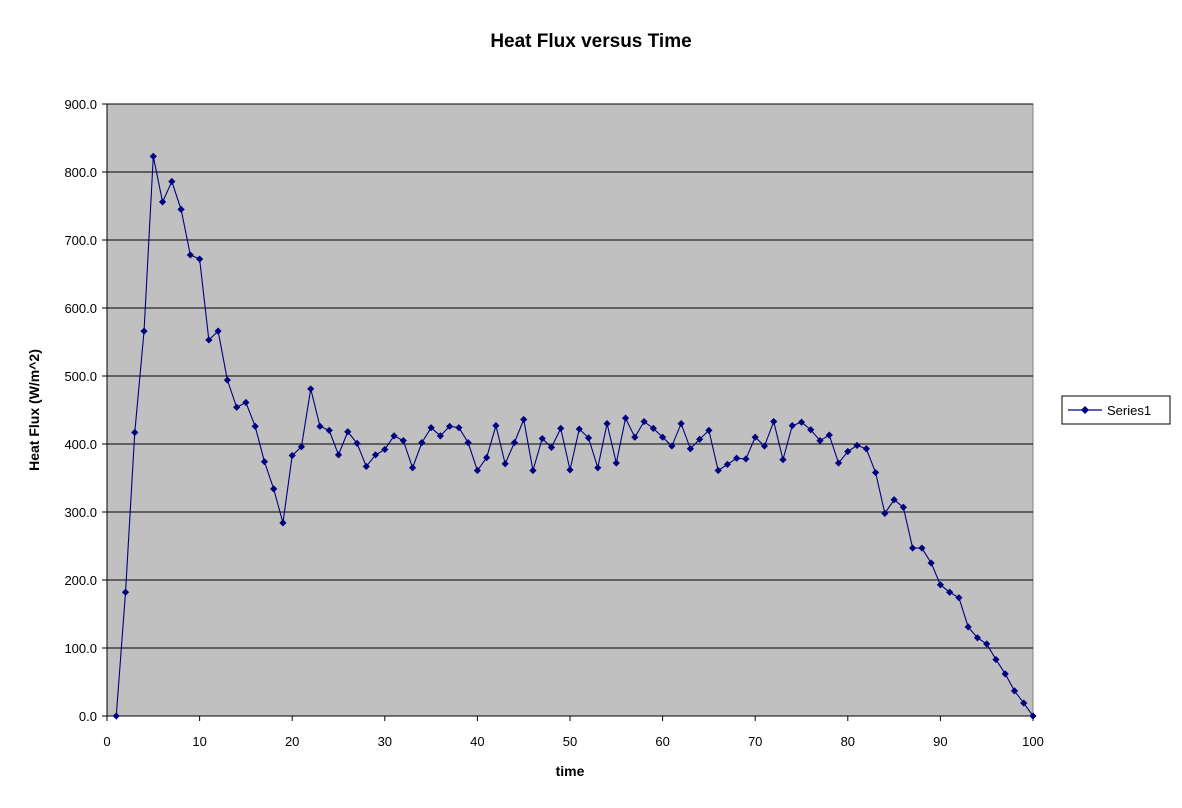  Describe the element at coordinates (80, 104) in the screenshot. I see `y-tick-label: 900.0` at that location.